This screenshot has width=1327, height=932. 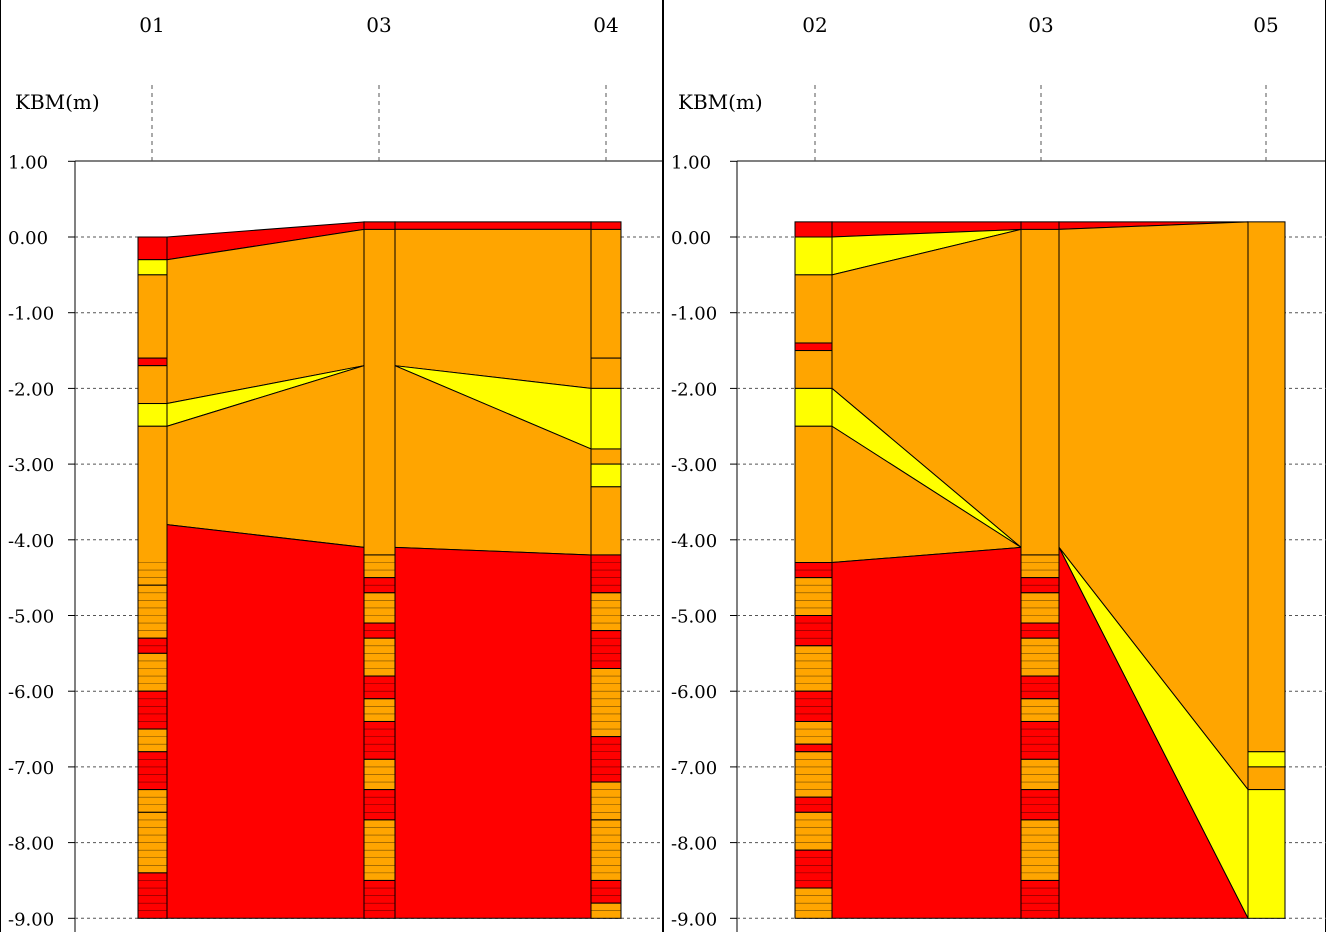 What do you see at coordinates (605, 25) in the screenshot?
I see `borehole-label-04: 04` at bounding box center [605, 25].